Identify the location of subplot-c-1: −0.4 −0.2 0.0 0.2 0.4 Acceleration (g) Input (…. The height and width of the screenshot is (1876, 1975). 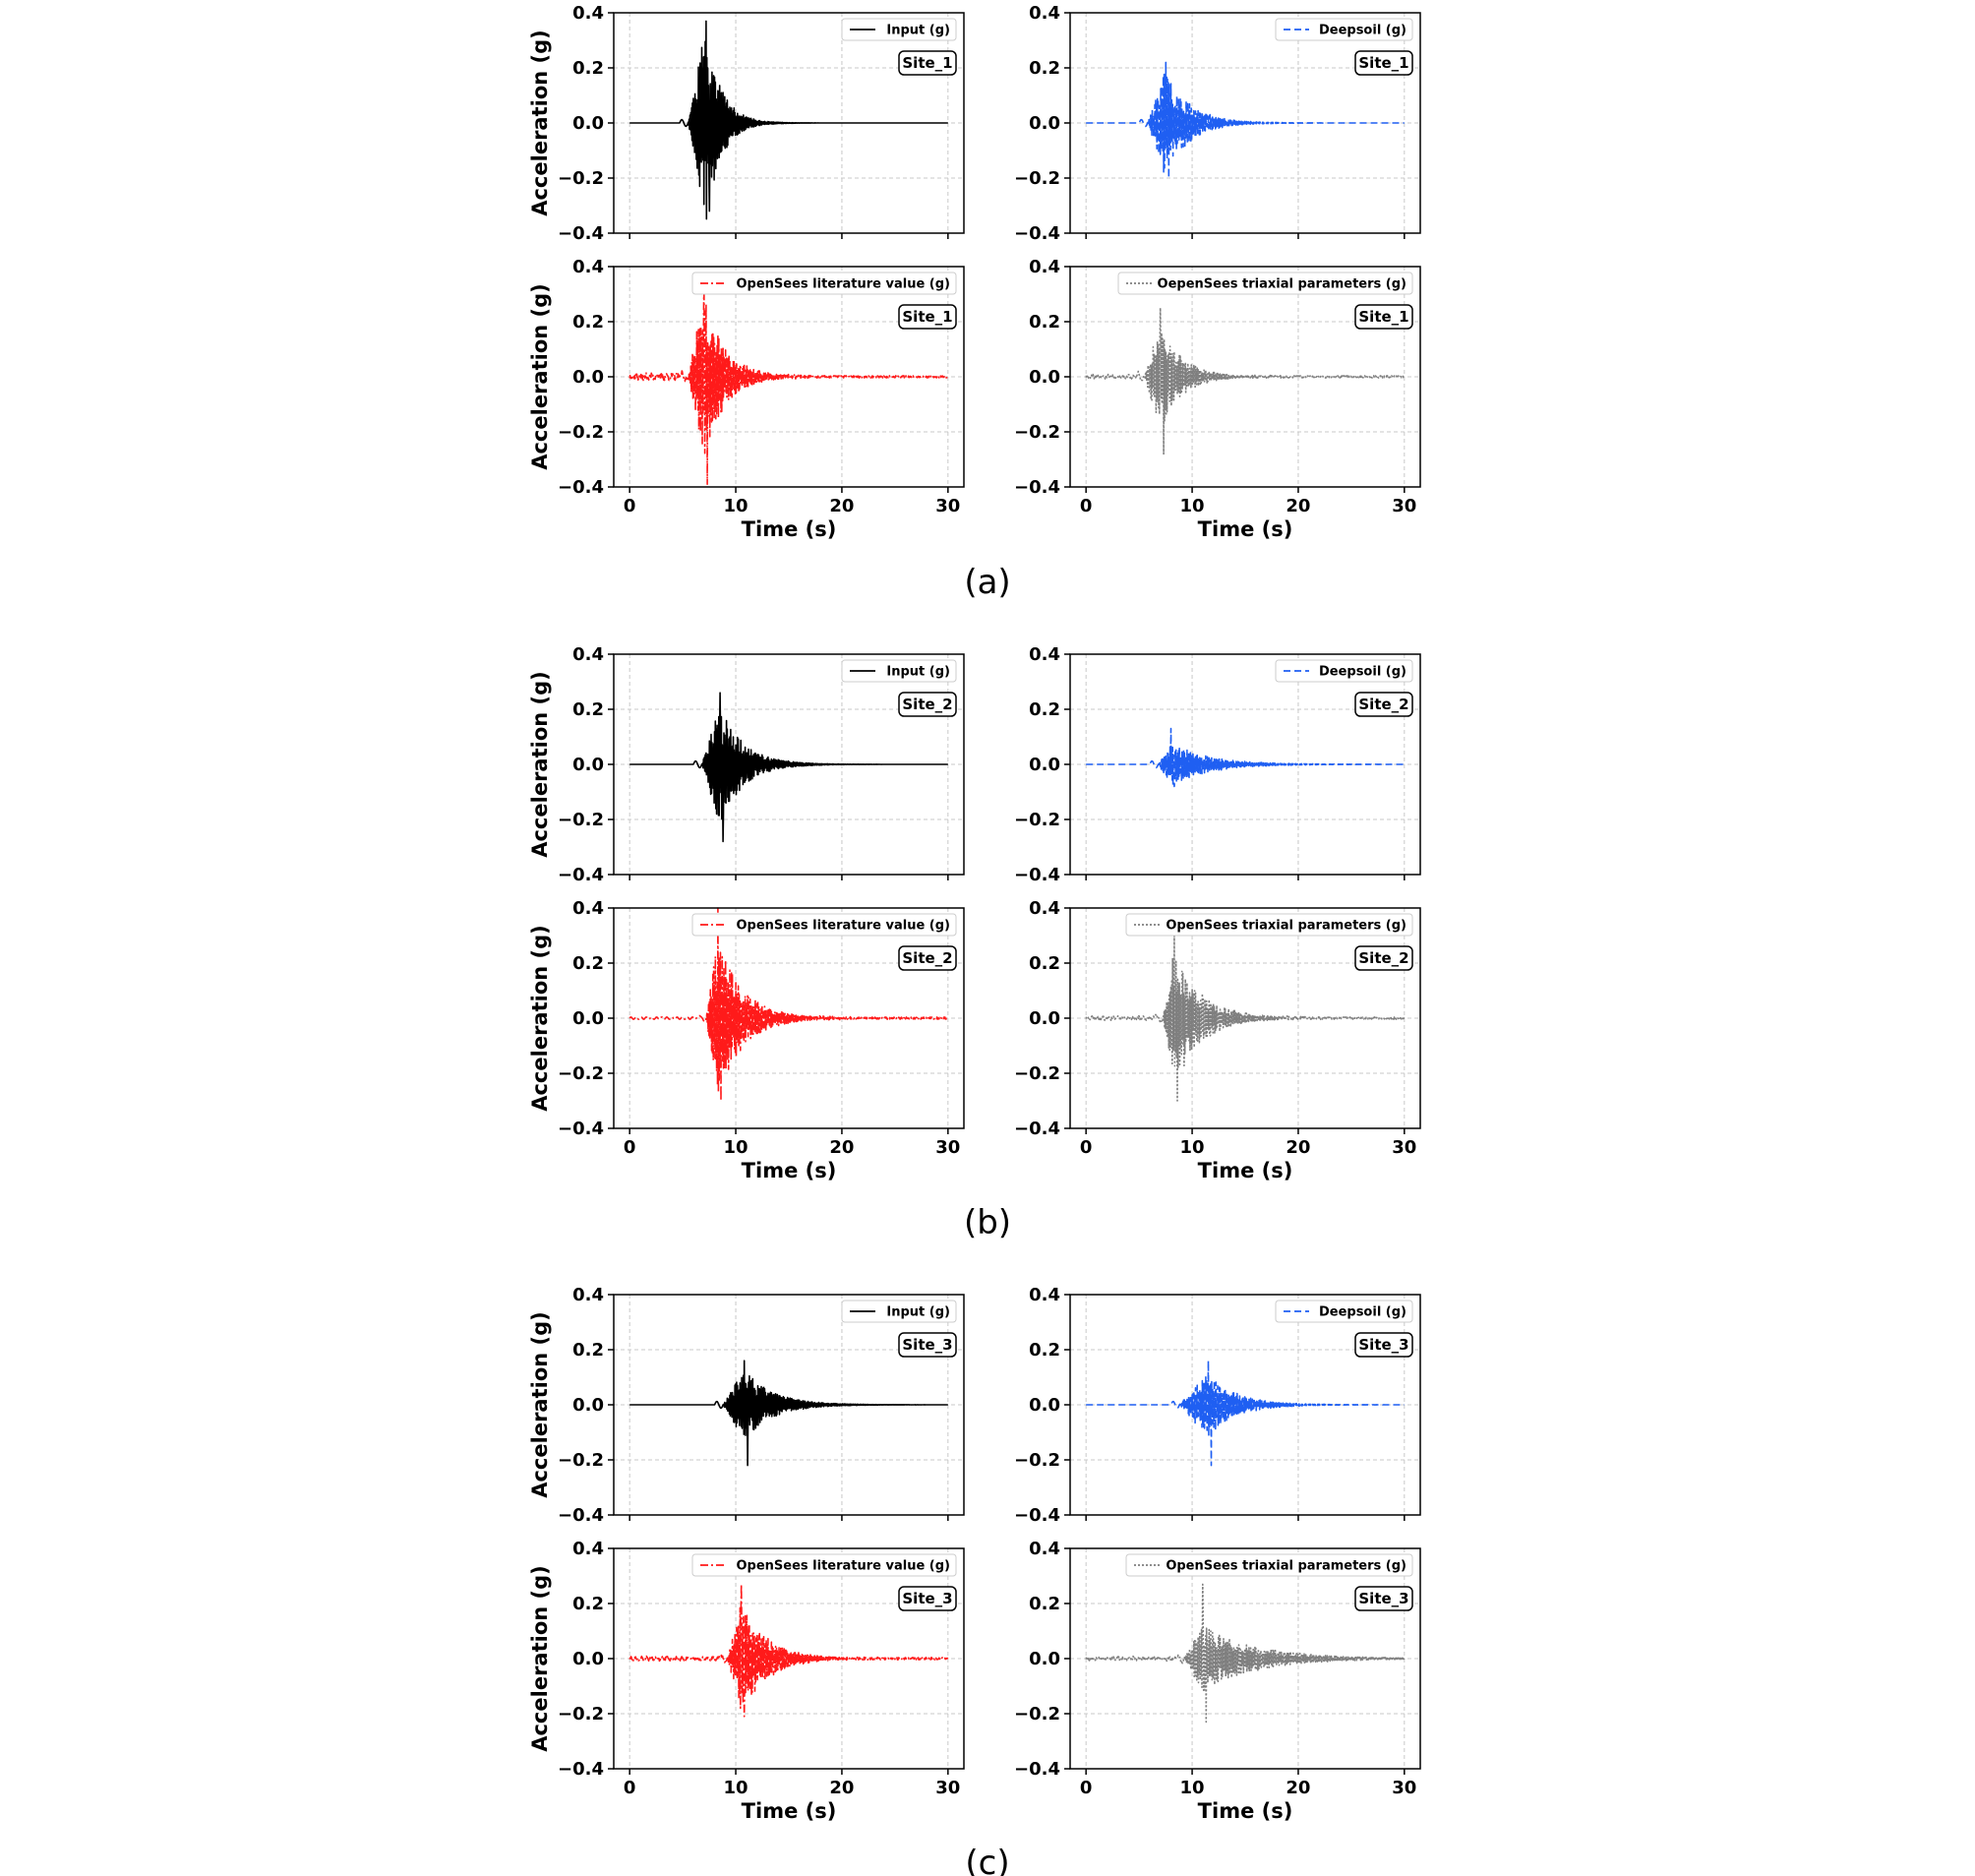
(746, 1405).